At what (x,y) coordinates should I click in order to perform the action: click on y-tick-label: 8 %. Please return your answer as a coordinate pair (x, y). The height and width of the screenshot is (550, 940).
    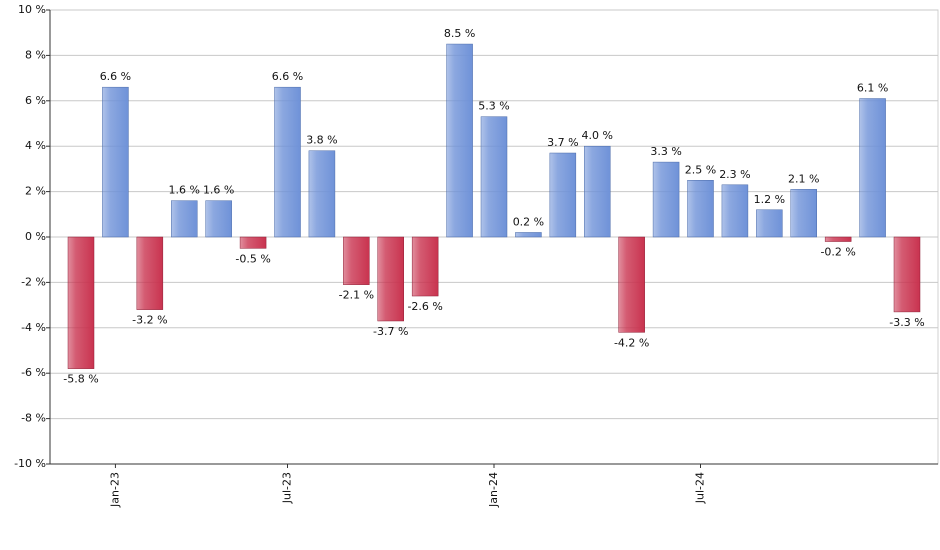
    Looking at the image, I should click on (35, 54).